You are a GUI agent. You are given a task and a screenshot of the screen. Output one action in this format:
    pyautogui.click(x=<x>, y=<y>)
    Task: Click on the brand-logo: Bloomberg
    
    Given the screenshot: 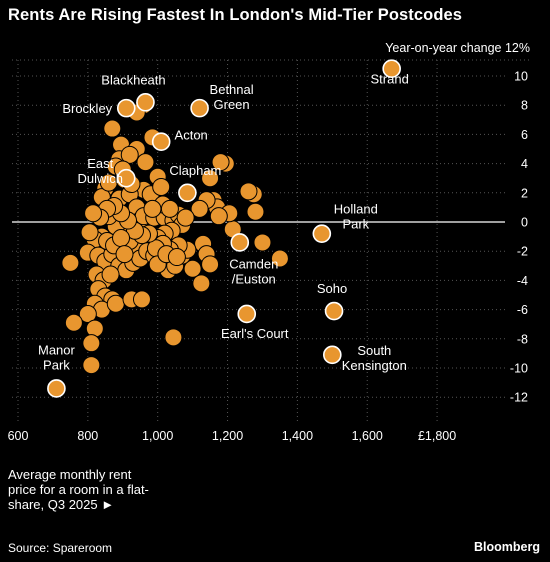 What is the action you would take?
    pyautogui.click(x=507, y=547)
    